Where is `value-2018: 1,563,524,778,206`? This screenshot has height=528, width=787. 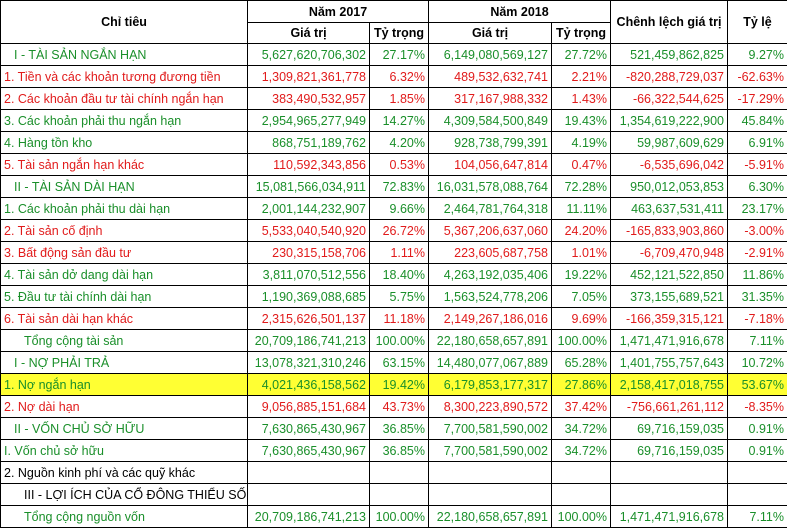 value-2018: 1,563,524,778,206 is located at coordinates (490, 297).